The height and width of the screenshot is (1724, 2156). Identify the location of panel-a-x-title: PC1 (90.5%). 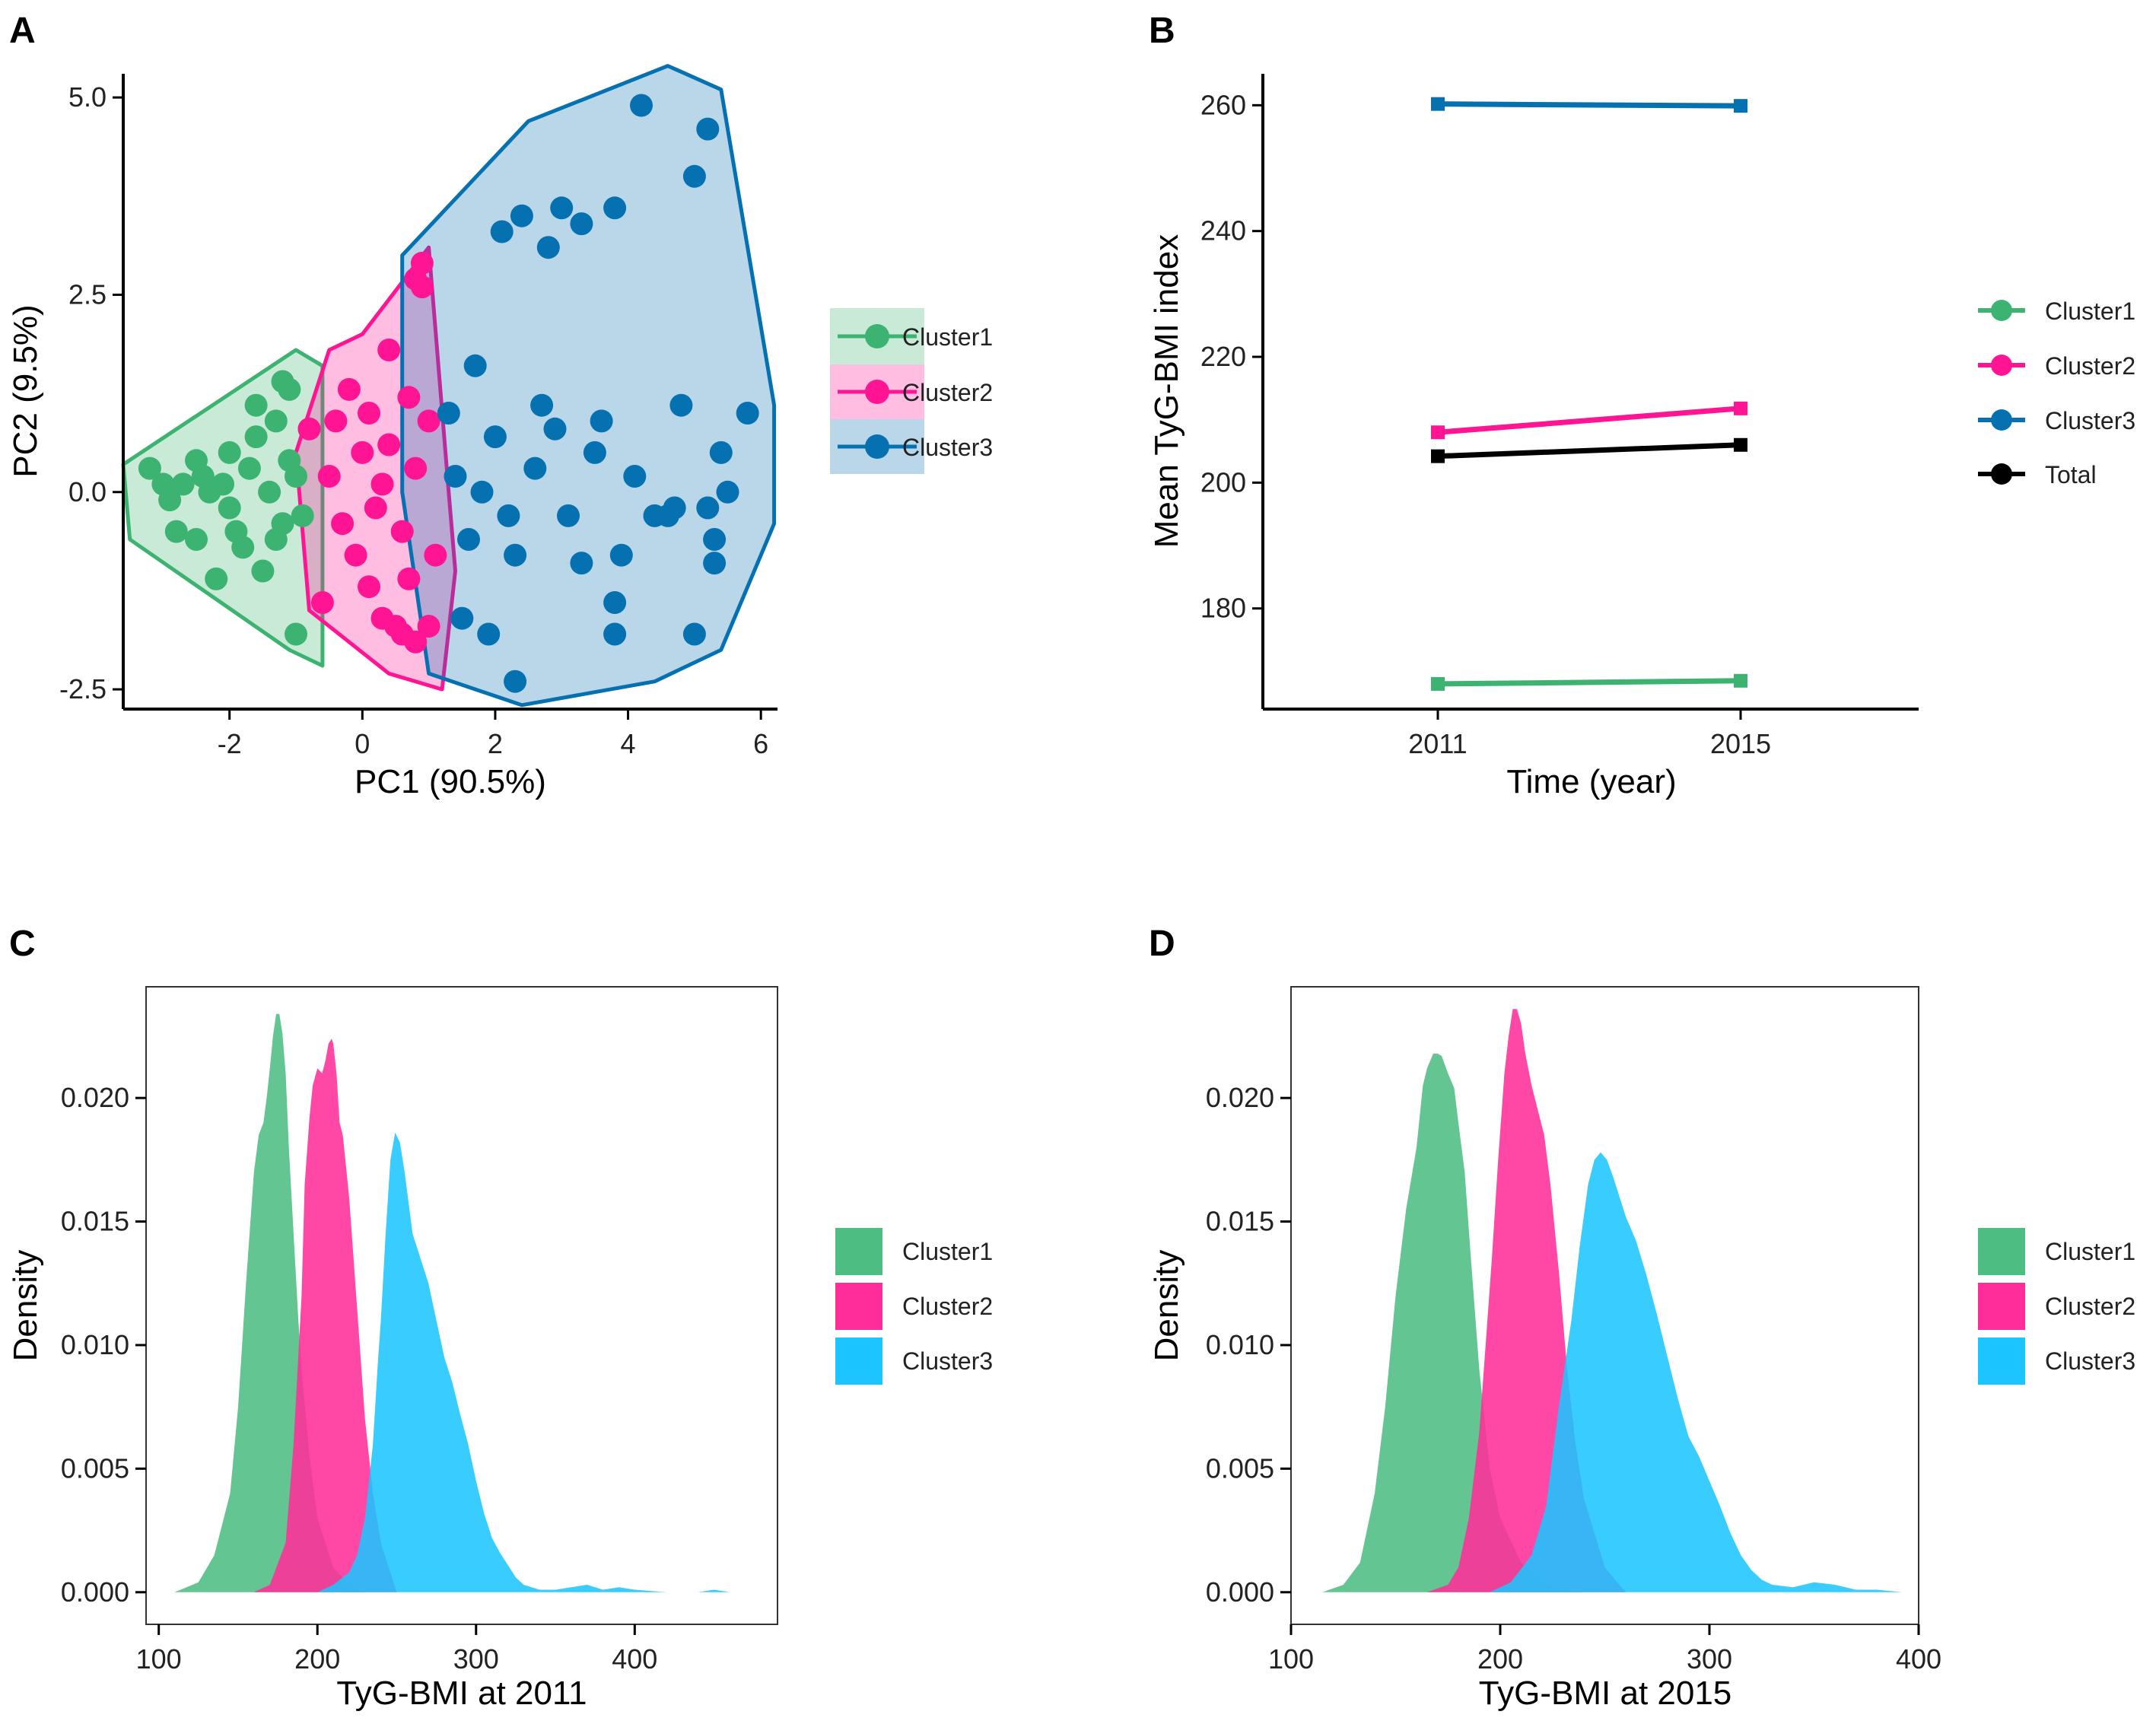
(451, 781).